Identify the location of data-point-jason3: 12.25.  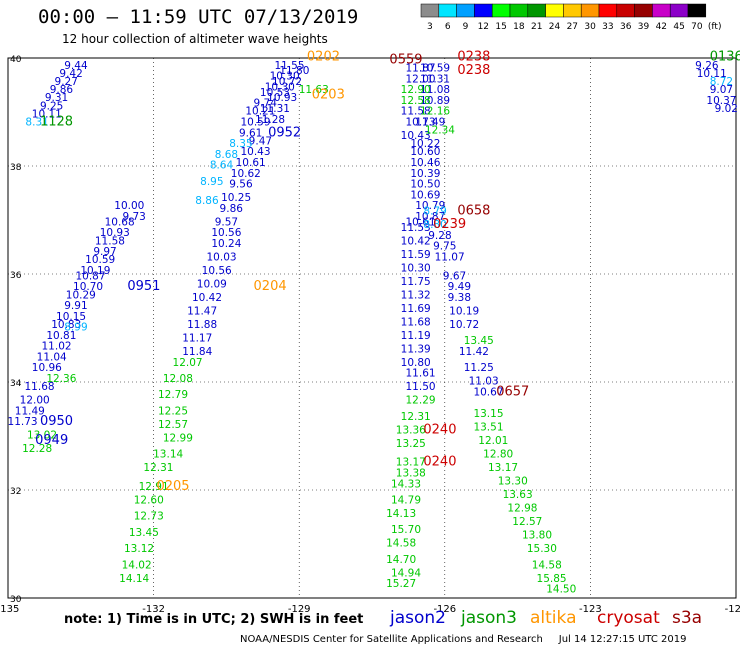
(173, 411).